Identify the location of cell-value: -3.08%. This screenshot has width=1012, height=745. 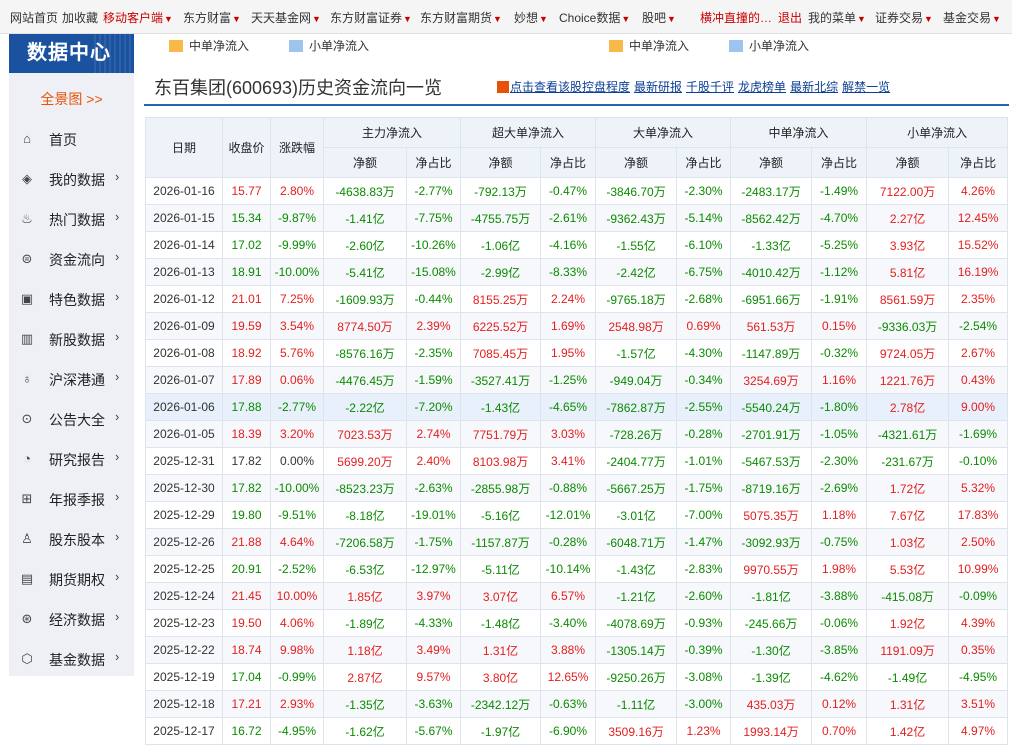
(704, 677).